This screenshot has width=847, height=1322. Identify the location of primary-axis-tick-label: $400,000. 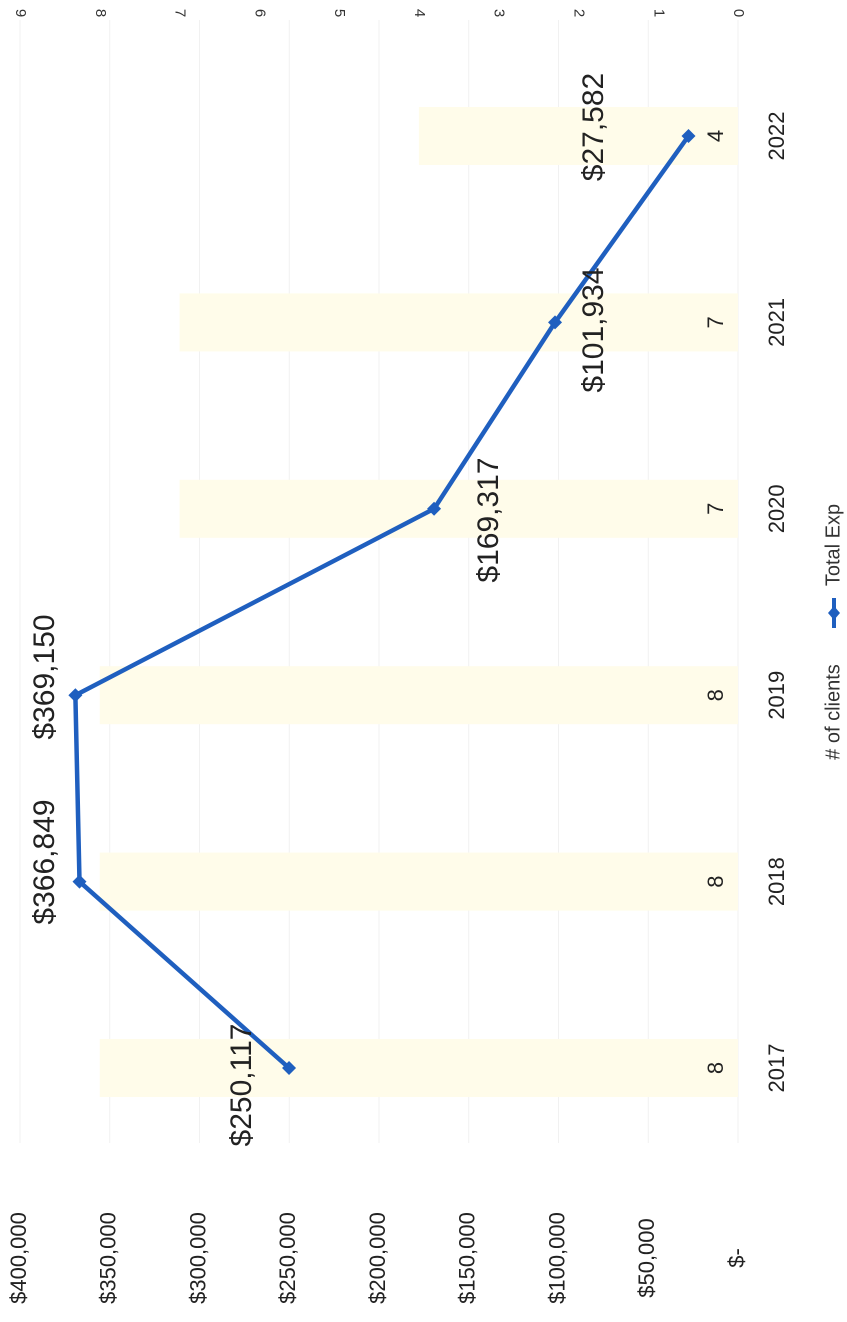
(18, 1258).